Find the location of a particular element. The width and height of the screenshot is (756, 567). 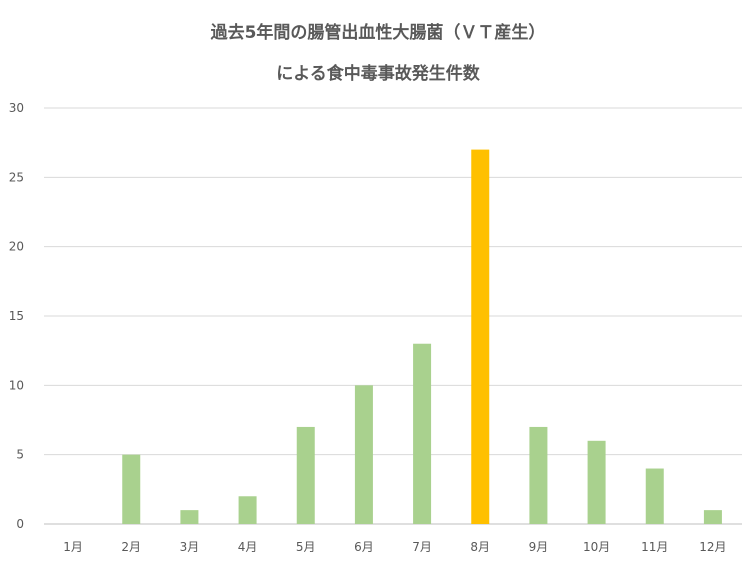

y-tick-label: 15 is located at coordinates (16, 316).